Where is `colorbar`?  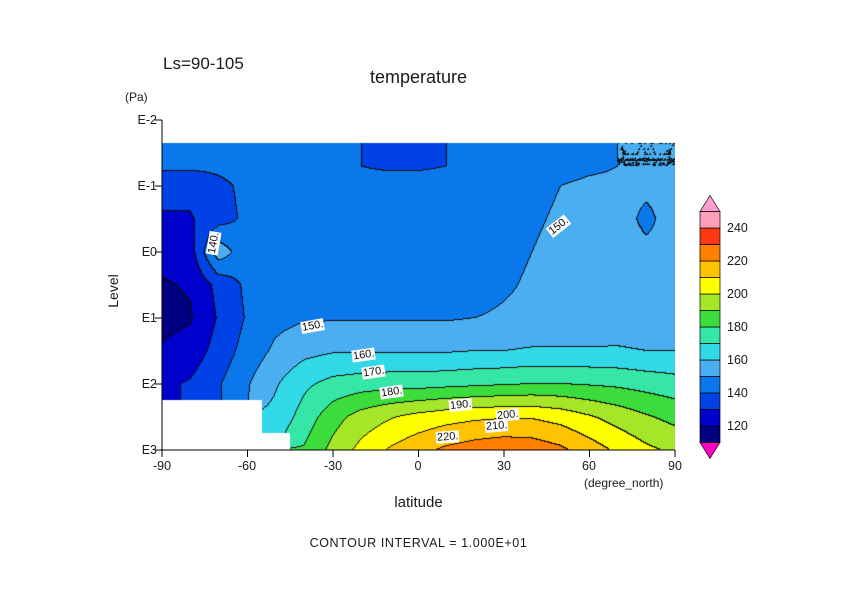 colorbar is located at coordinates (710, 327).